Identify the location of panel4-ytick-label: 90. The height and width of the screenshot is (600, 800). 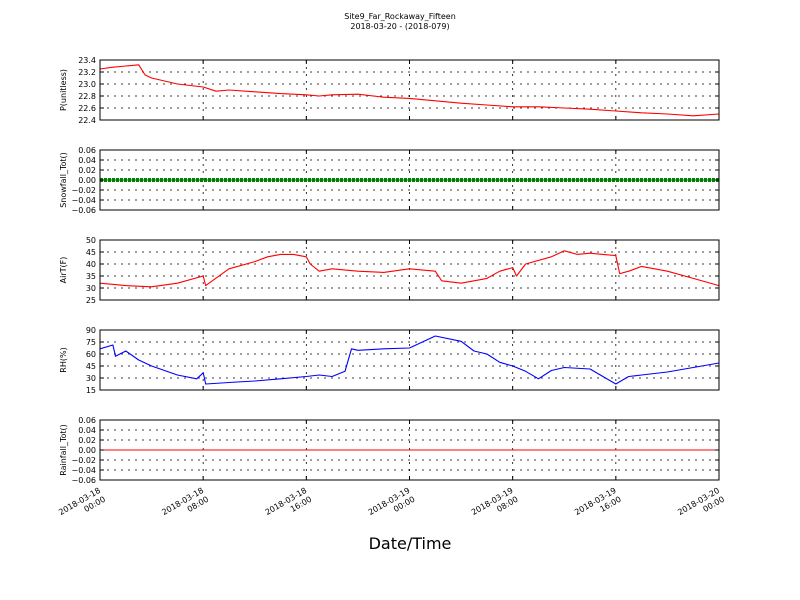
(91, 330).